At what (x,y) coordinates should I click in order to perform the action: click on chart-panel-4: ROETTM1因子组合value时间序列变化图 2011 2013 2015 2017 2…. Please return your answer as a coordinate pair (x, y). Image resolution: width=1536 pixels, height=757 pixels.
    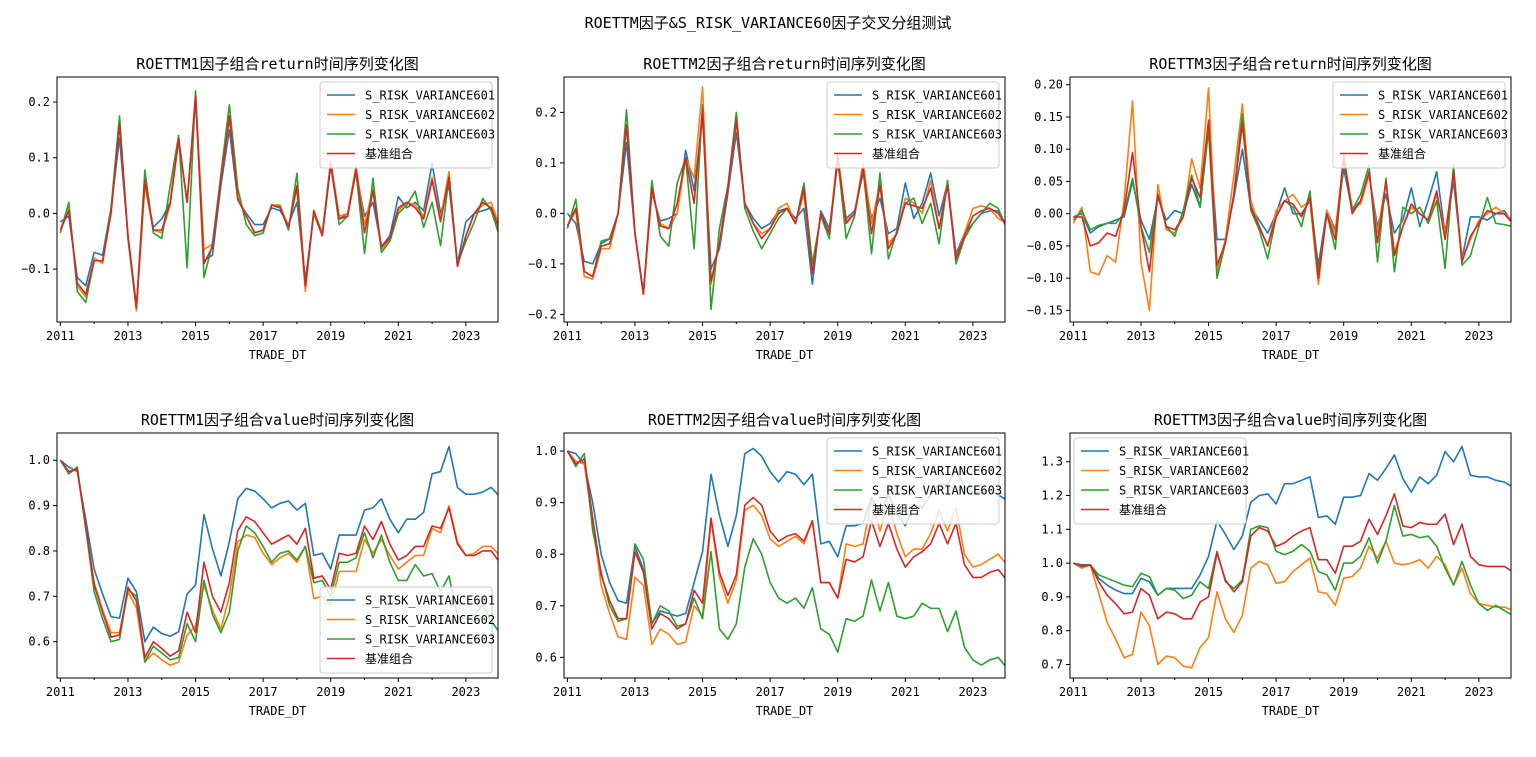
    Looking at the image, I should click on (263, 564).